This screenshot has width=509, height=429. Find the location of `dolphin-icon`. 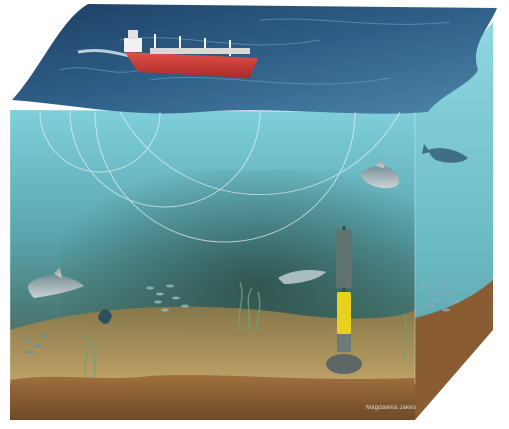

dolphin-icon is located at coordinates (380, 173).